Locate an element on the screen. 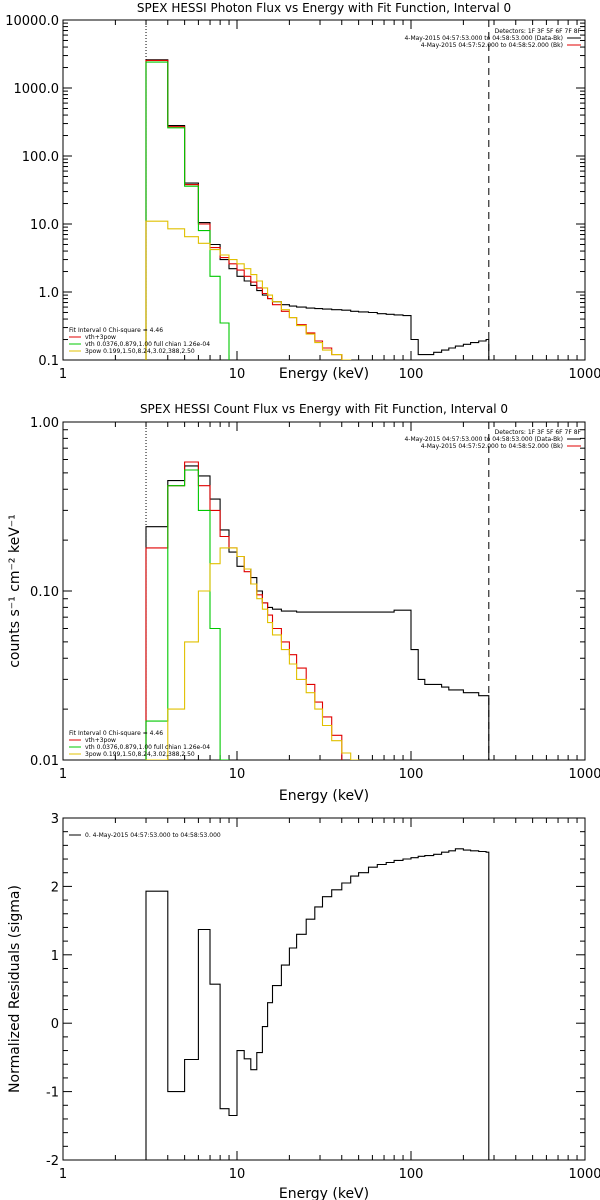  y-tick-label: 0.1 is located at coordinates (48, 361).